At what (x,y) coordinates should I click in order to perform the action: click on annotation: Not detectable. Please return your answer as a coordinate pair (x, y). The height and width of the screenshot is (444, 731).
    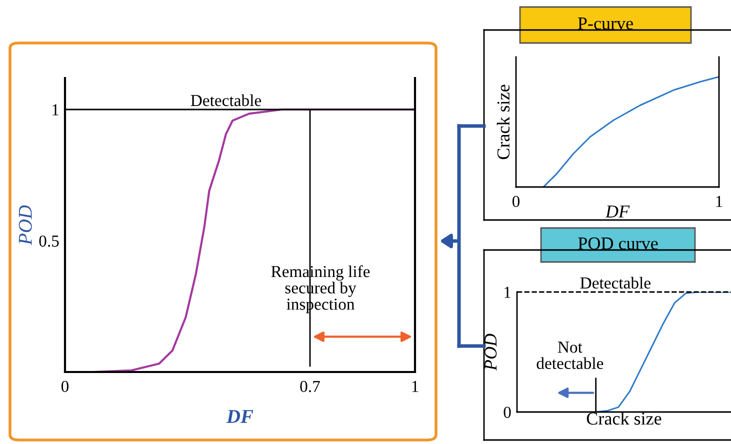
    Looking at the image, I should click on (570, 356).